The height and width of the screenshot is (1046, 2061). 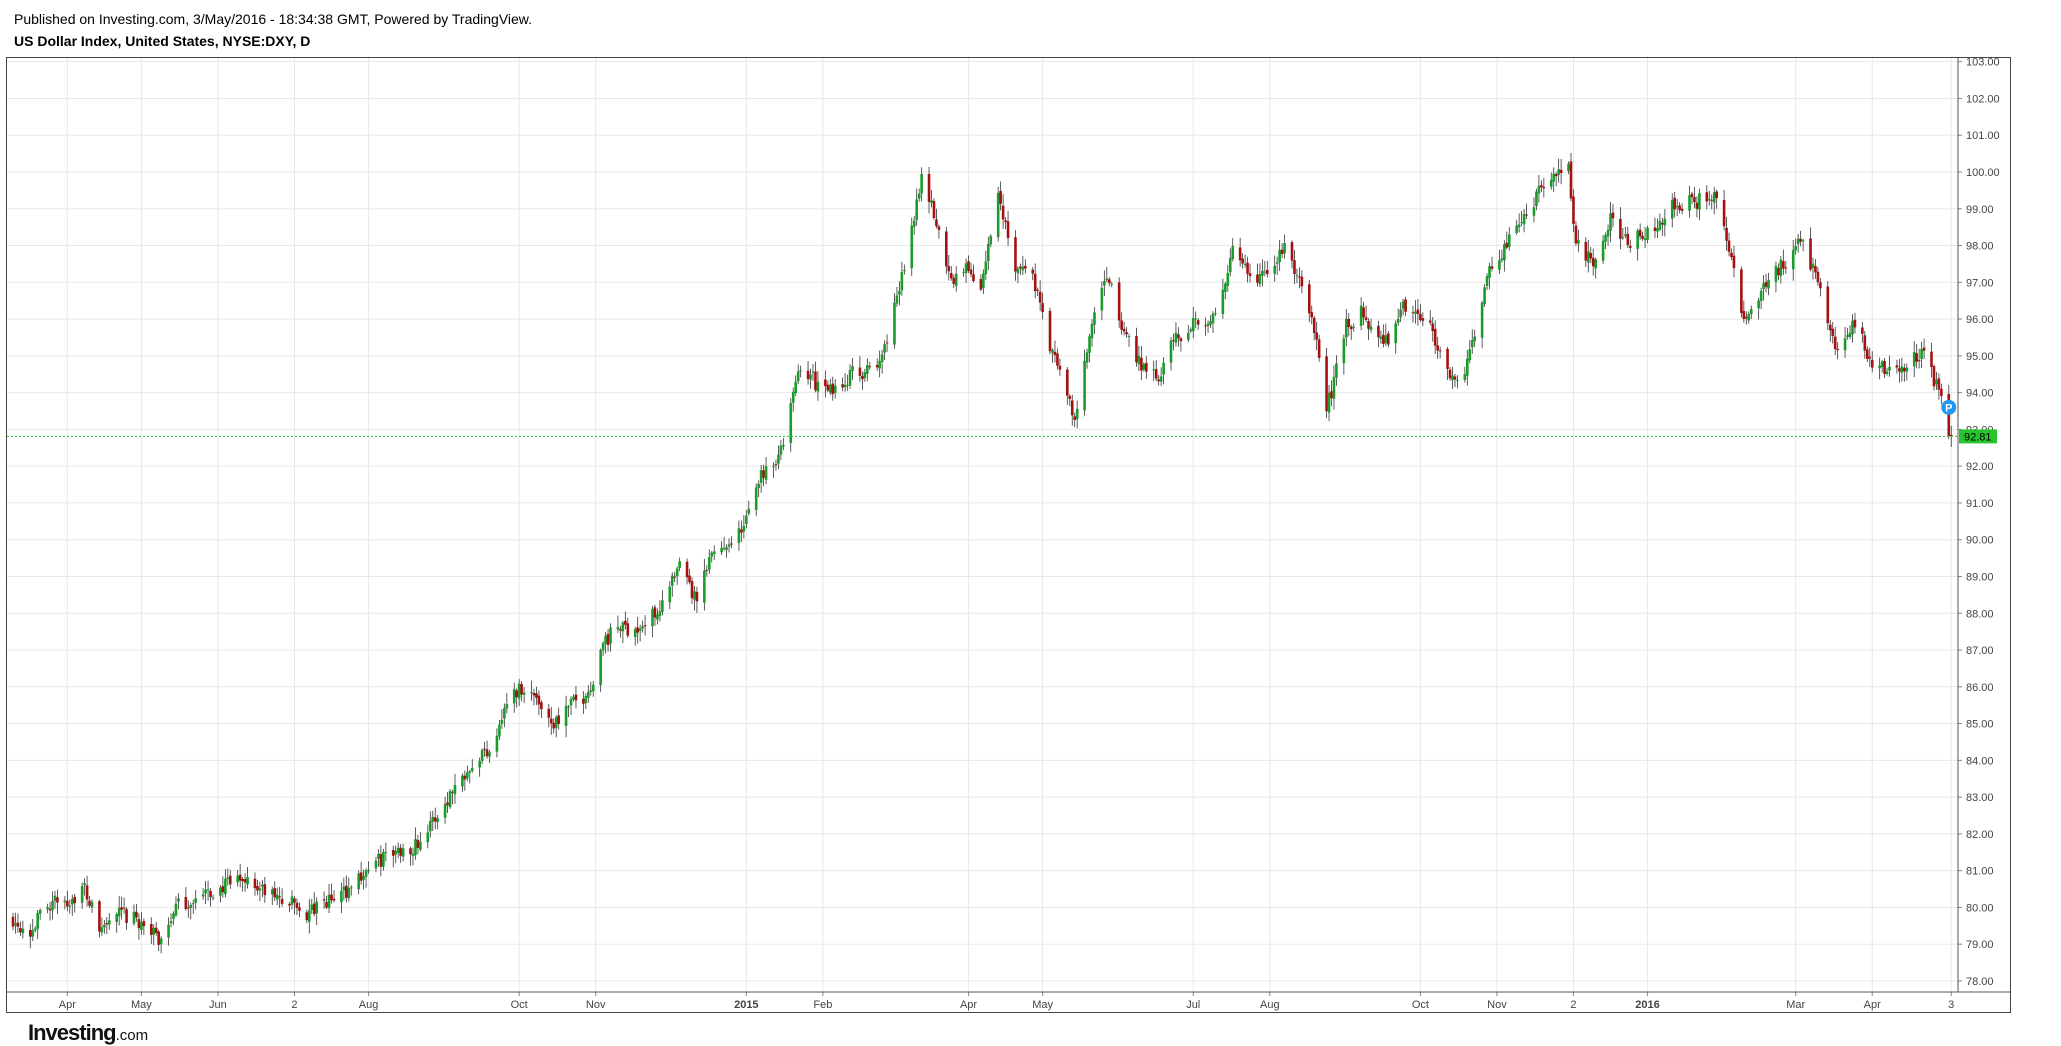 I want to click on y-tick-label: 100.00, so click(x=1983, y=173).